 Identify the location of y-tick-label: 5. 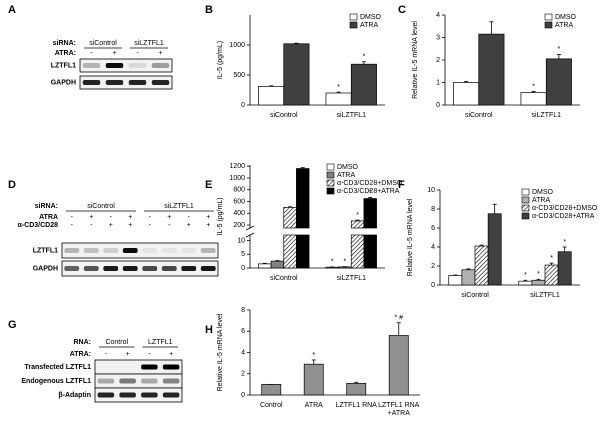
(243, 254).